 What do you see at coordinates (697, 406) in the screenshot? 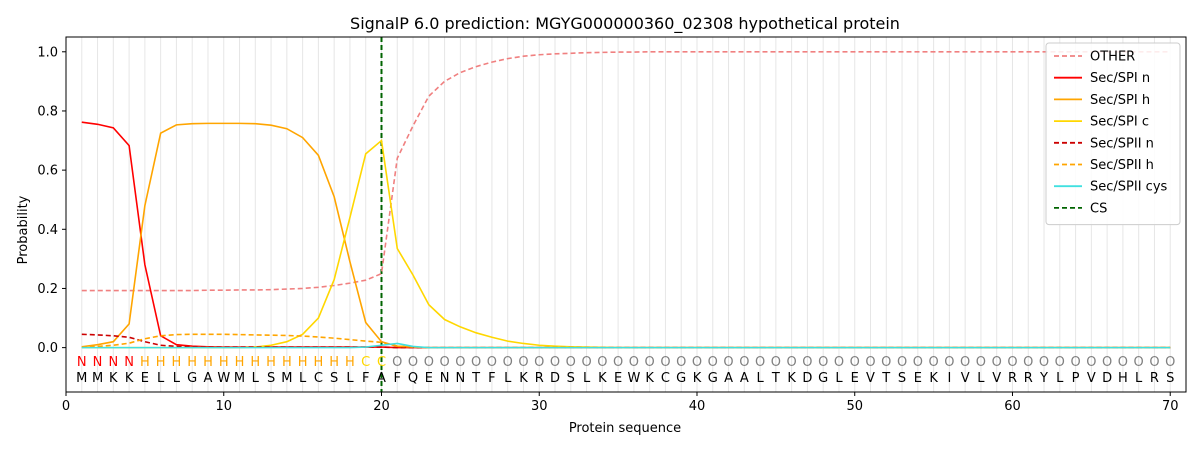
I see `x-tick-label: 40` at bounding box center [697, 406].